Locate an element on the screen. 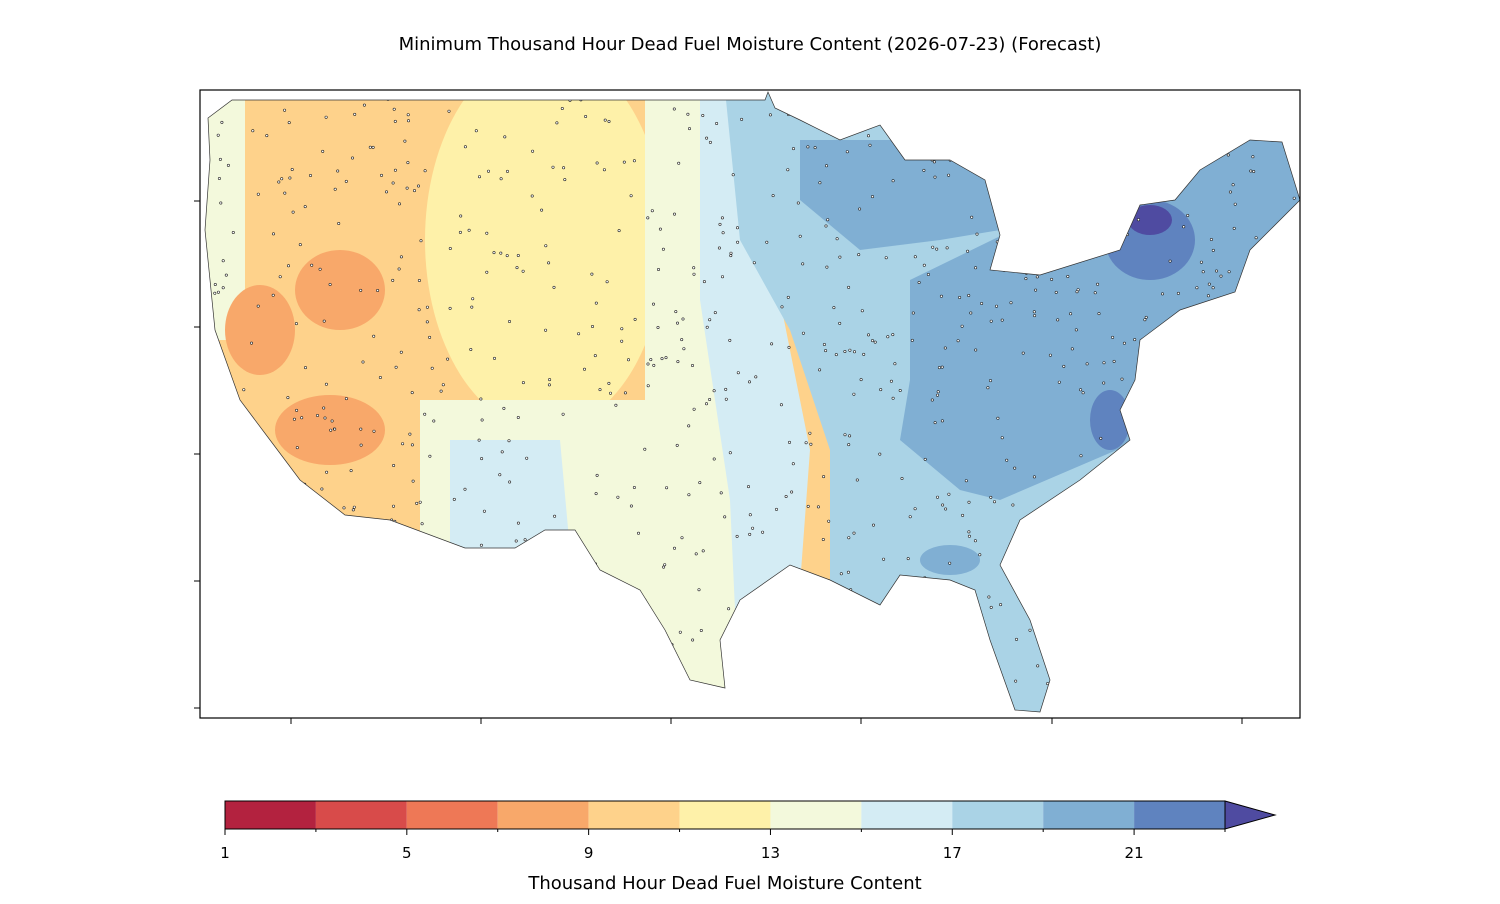 The width and height of the screenshot is (1500, 904). colorbar-bin is located at coordinates (634, 815).